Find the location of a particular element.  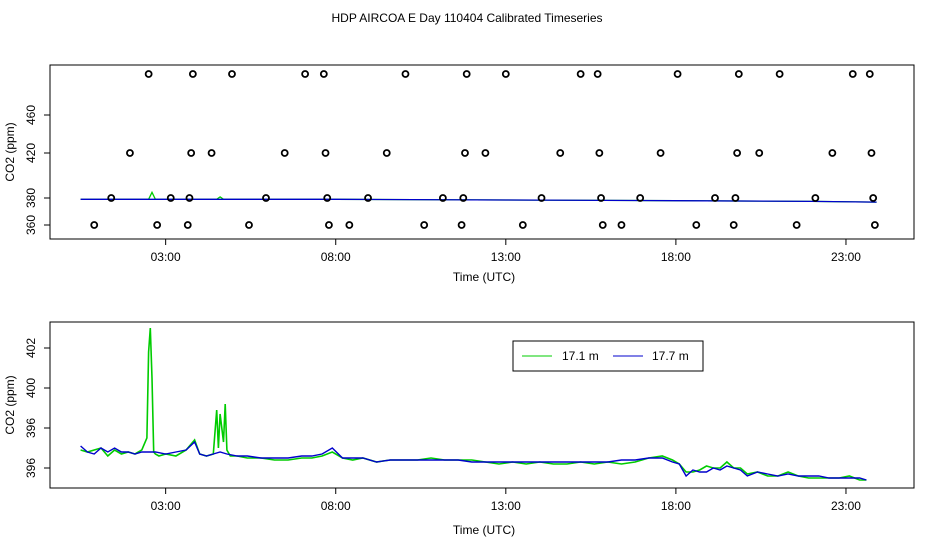

y-tick-label-bottom: 400 is located at coordinates (31, 388).